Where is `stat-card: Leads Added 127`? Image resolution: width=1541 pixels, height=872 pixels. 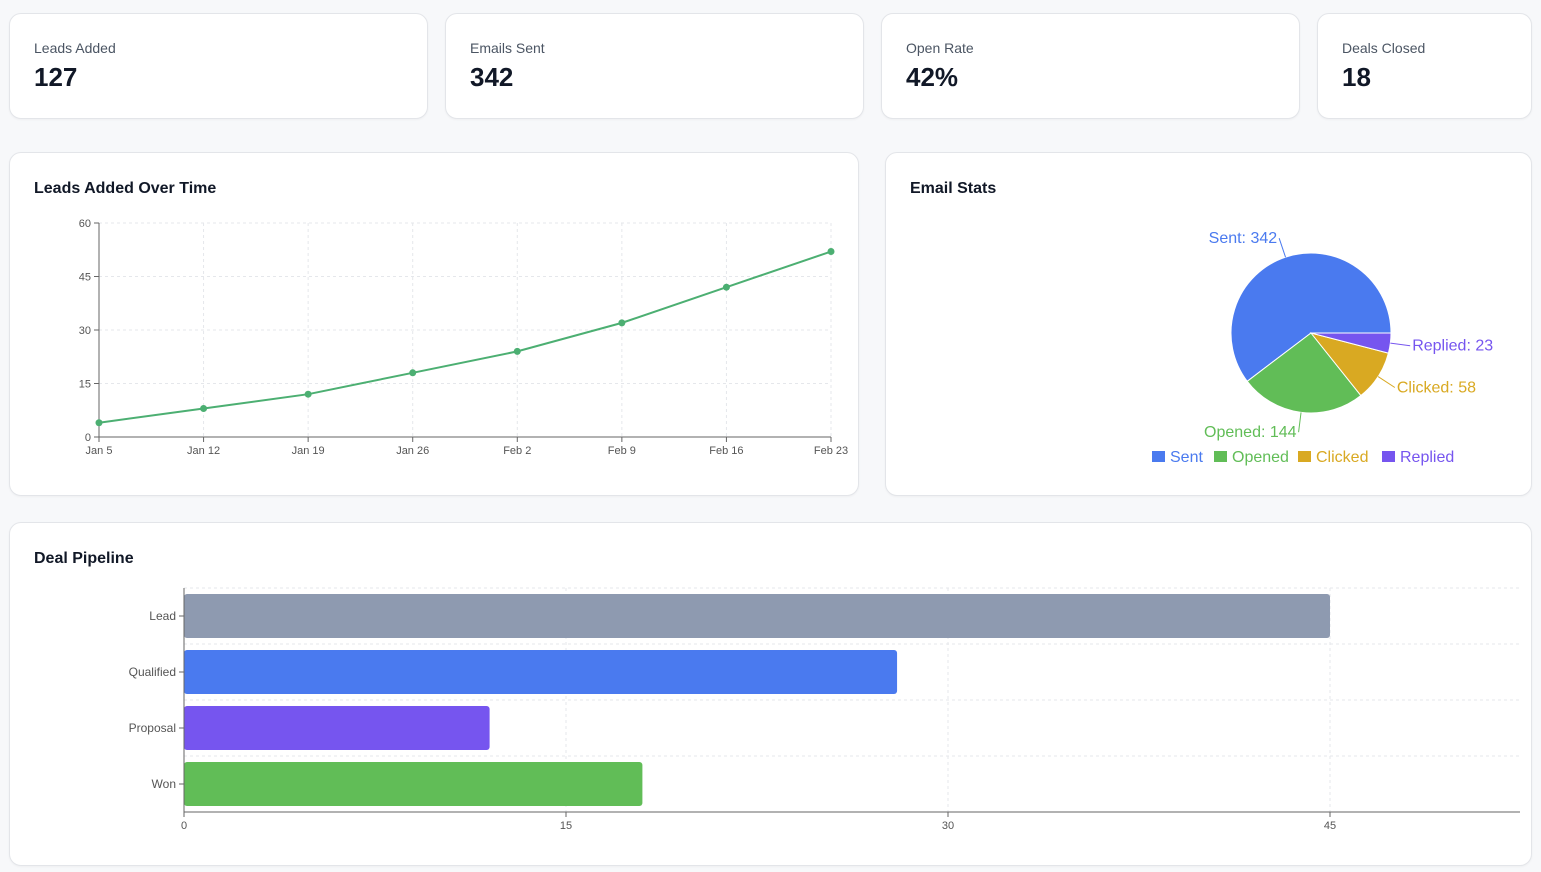 stat-card: Leads Added 127 is located at coordinates (218, 66).